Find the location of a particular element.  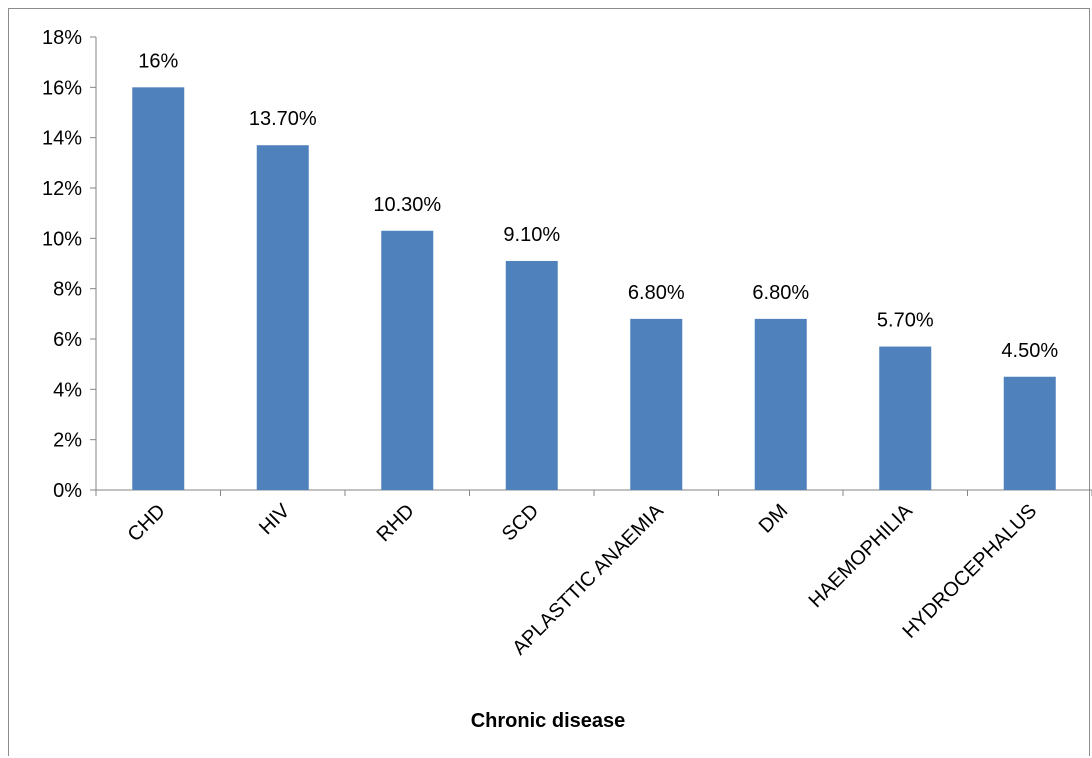

data-label: 9.10% is located at coordinates (531, 235).